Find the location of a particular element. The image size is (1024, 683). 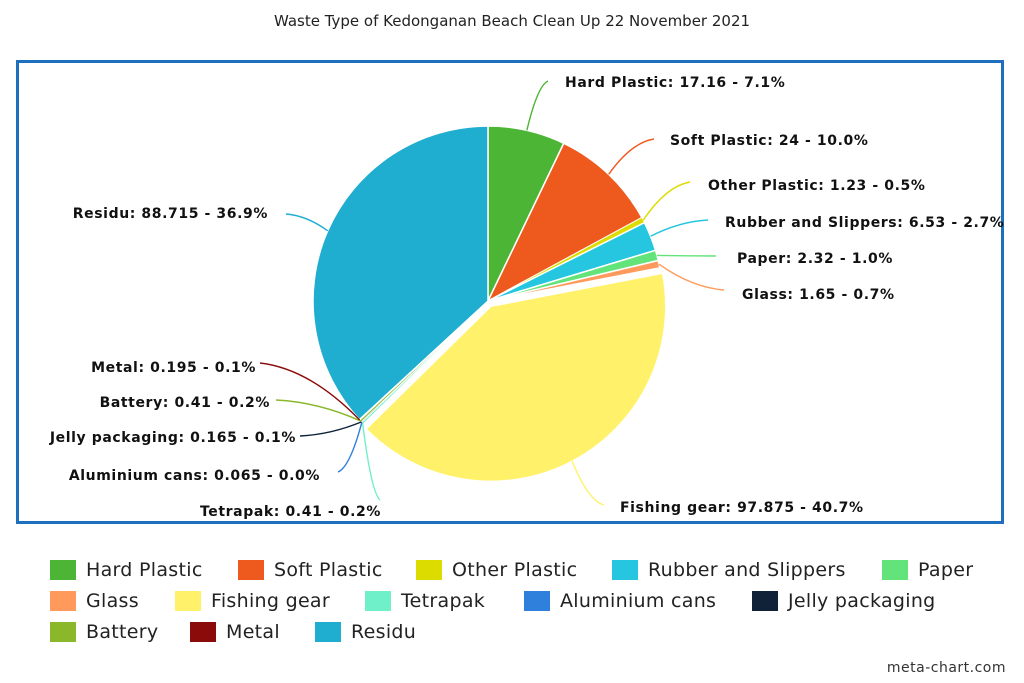

slice-label-aluminium-cans: Aluminium cans: 0.065 - 0.0% is located at coordinates (194, 476).